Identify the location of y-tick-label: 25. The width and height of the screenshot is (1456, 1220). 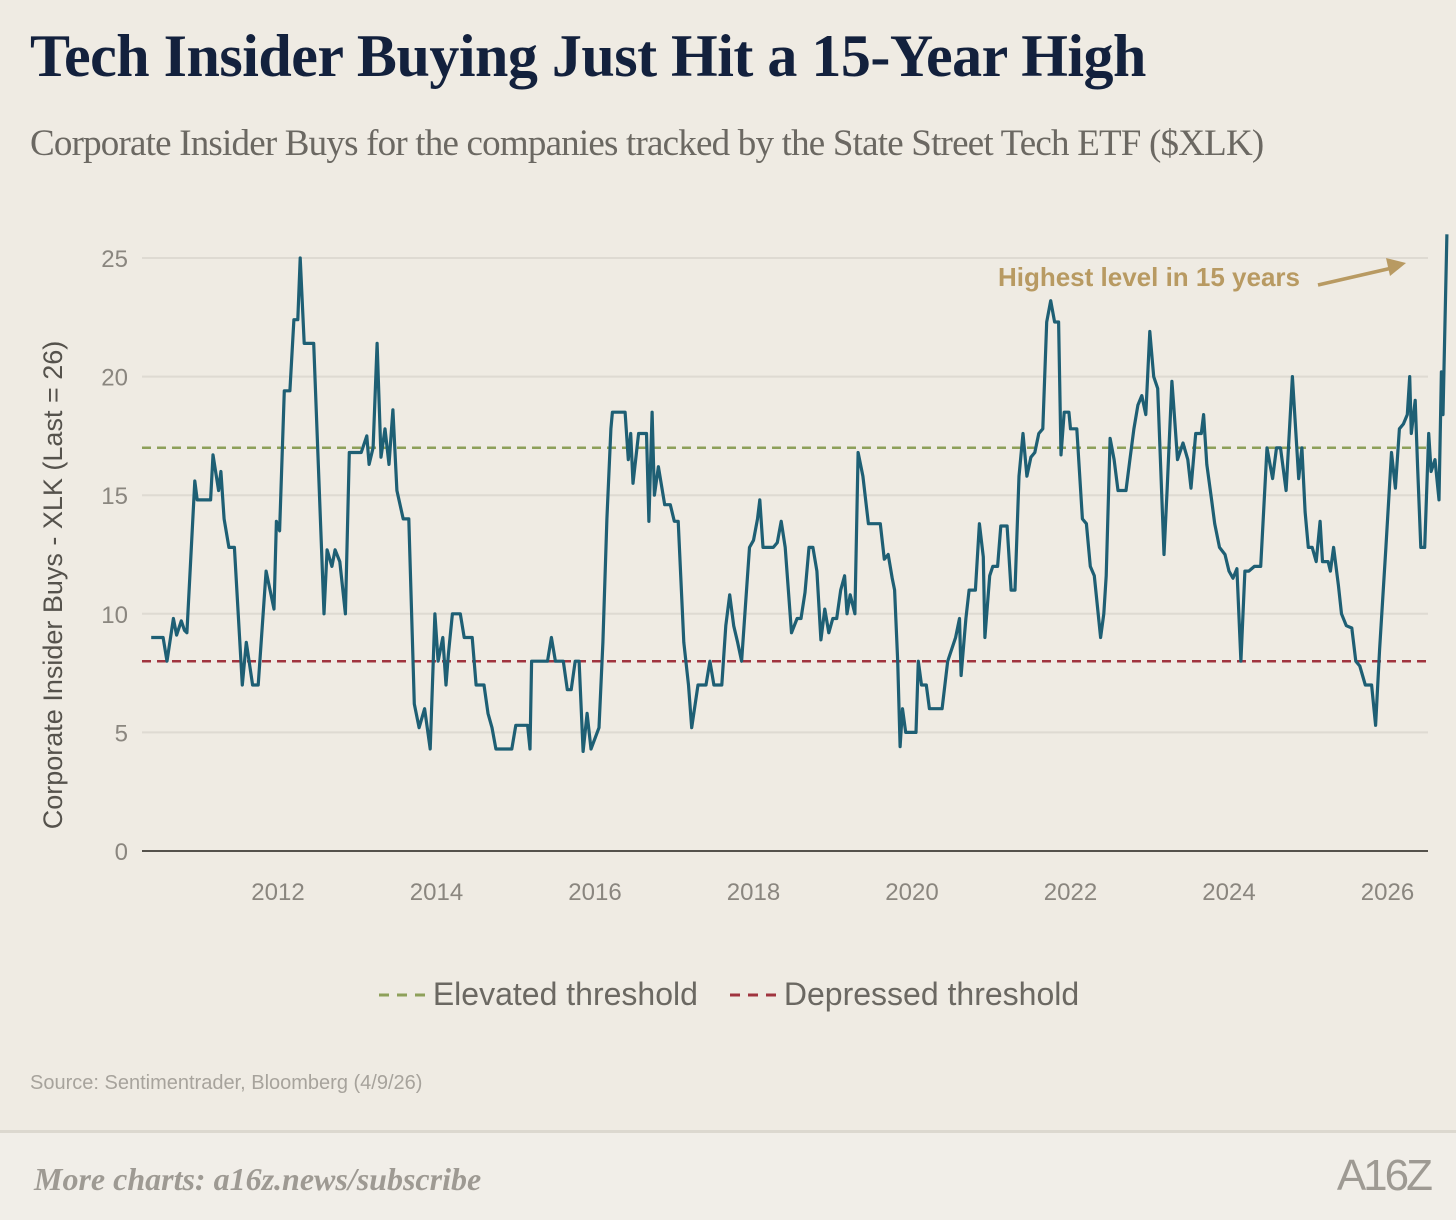
(114, 259).